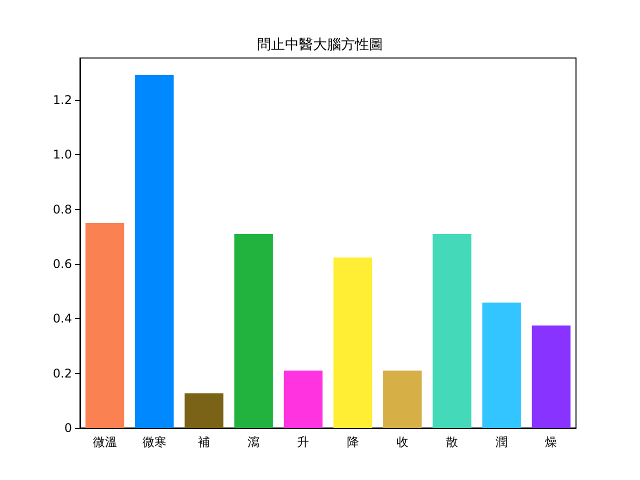 The height and width of the screenshot is (480, 640). I want to click on x-tick-label: 瀉, so click(254, 442).